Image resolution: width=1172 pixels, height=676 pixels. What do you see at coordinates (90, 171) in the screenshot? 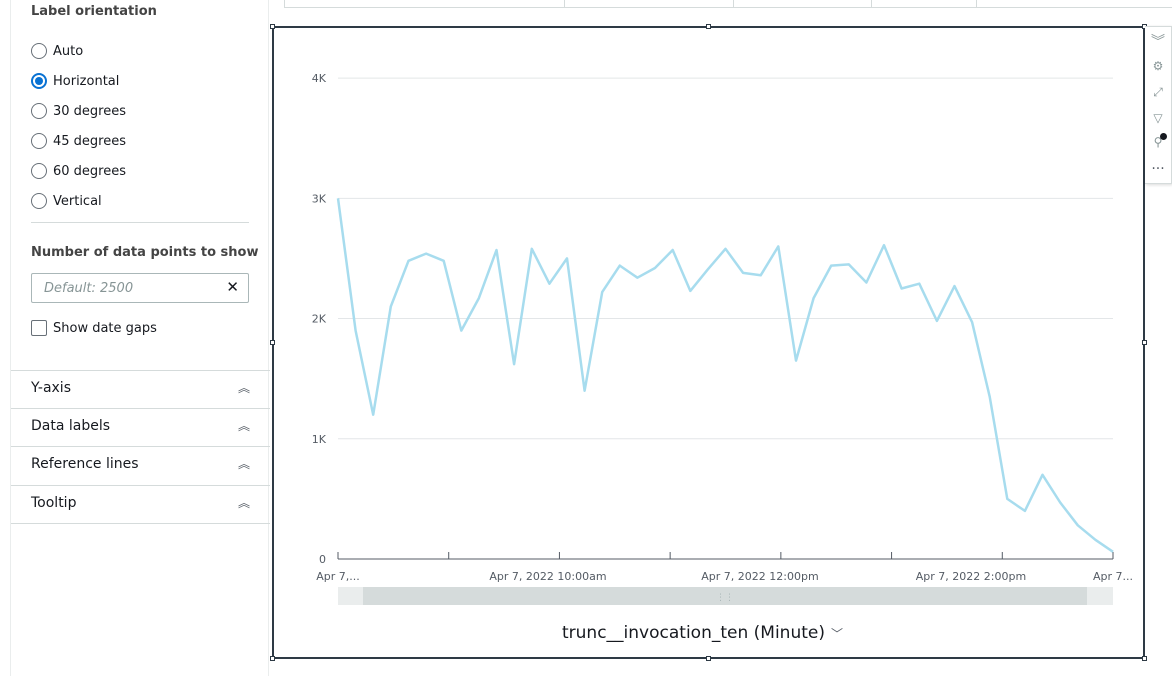
I see `radio-label: 60 degrees` at bounding box center [90, 171].